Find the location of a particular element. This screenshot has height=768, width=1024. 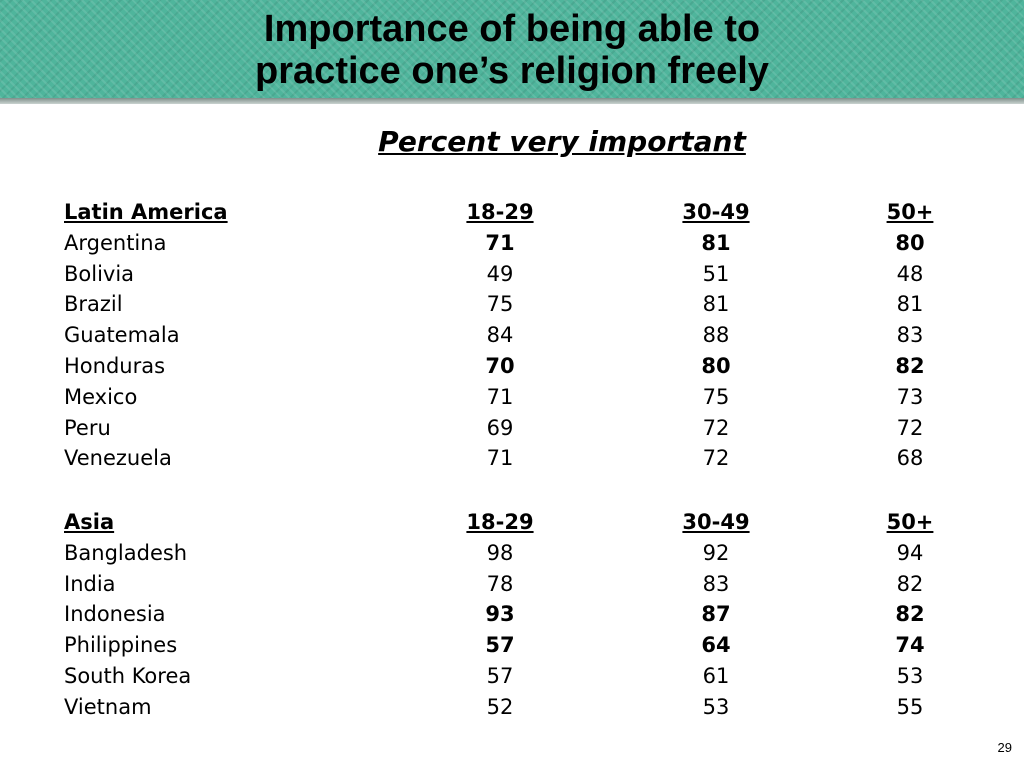

value-30-49: 51 is located at coordinates (716, 273).